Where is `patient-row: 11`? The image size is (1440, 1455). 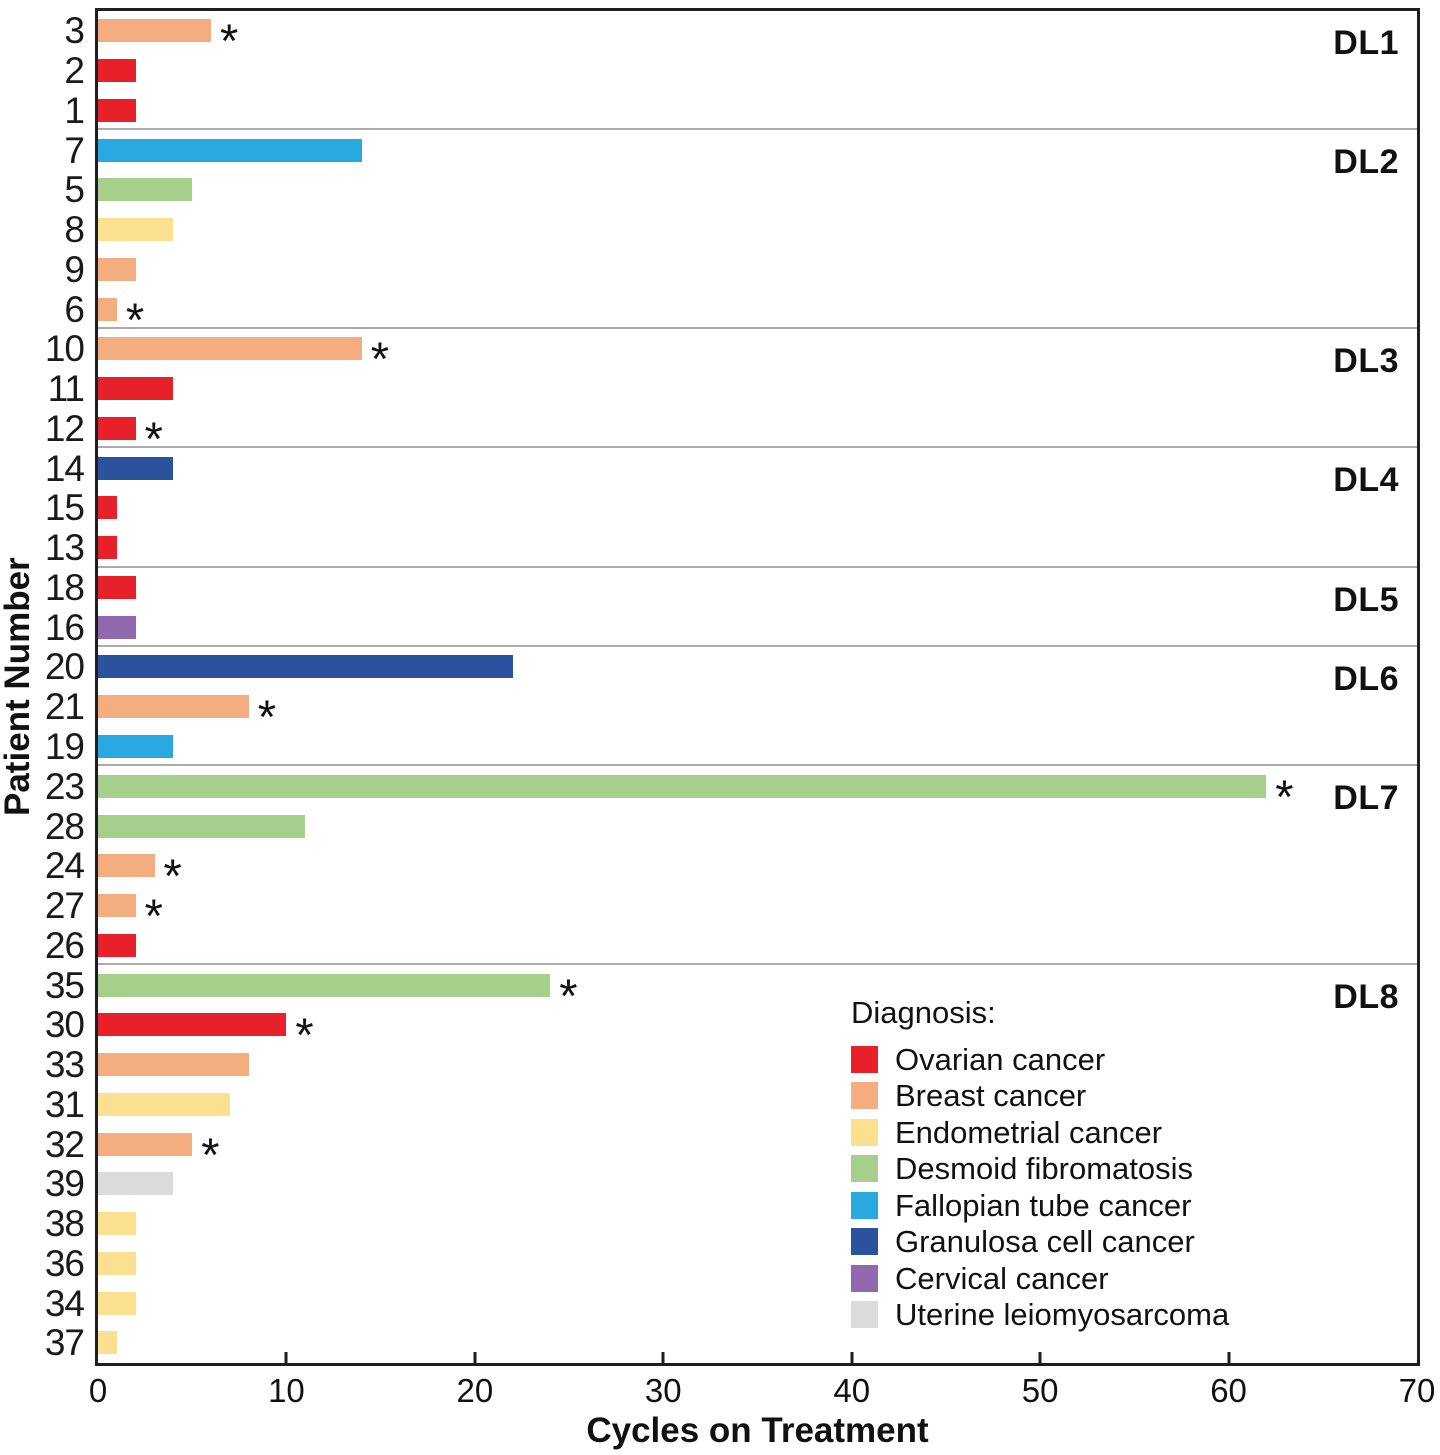
patient-row: 11 is located at coordinates (732, 389).